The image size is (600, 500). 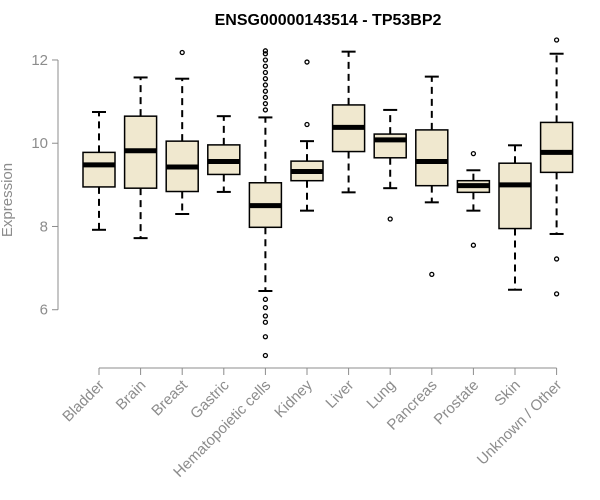 I want to click on box-brain, so click(x=140, y=158).